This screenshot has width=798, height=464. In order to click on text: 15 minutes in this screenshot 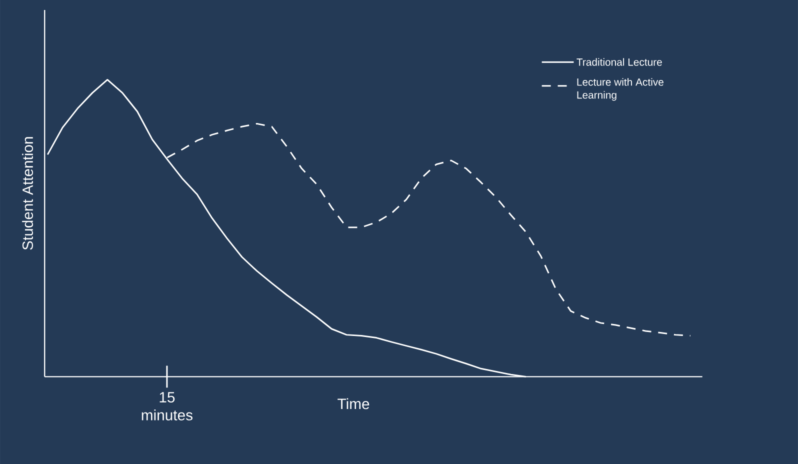, I will do `click(167, 406)`.